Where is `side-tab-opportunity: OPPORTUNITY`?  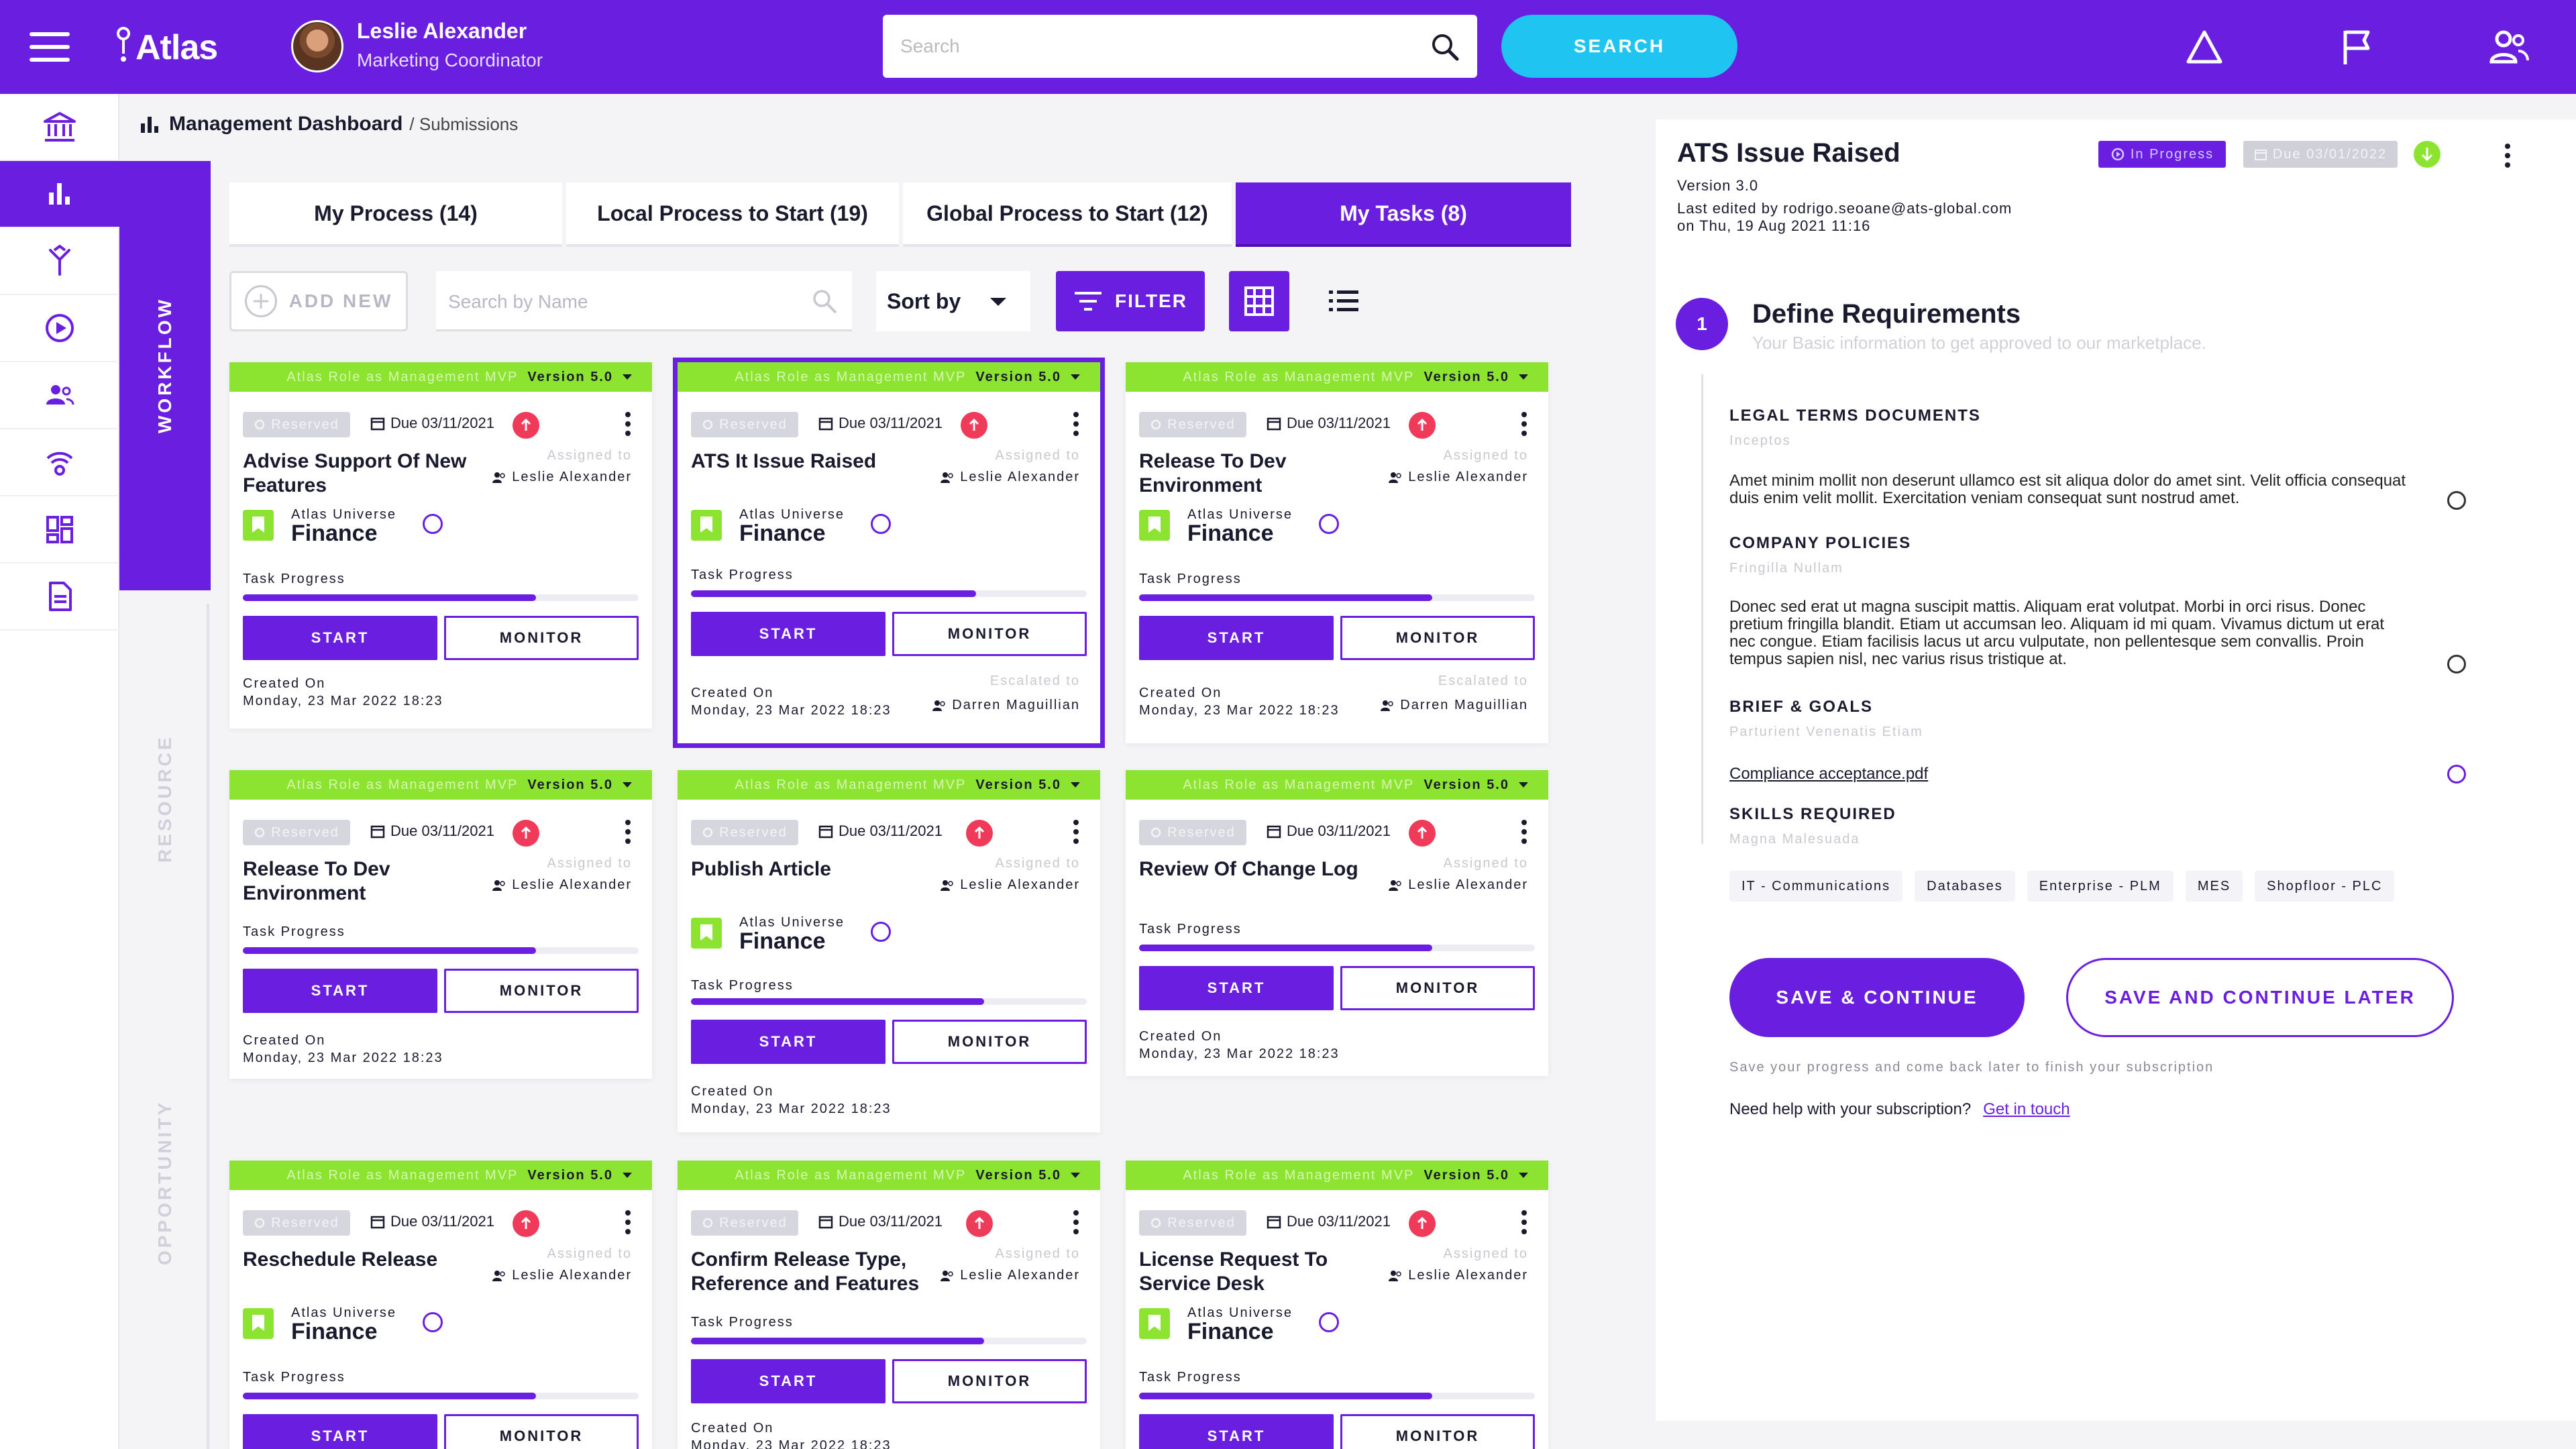 side-tab-opportunity: OPPORTUNITY is located at coordinates (164, 1182).